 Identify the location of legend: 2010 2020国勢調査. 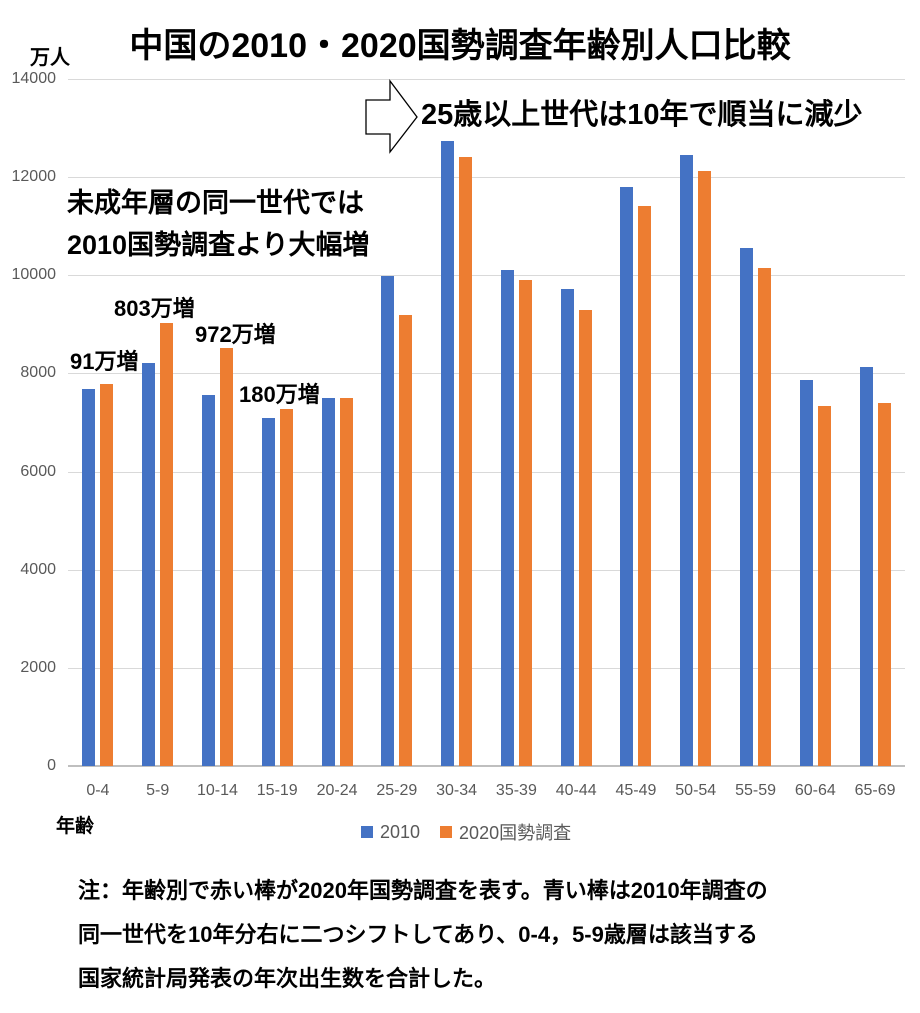
(466, 832).